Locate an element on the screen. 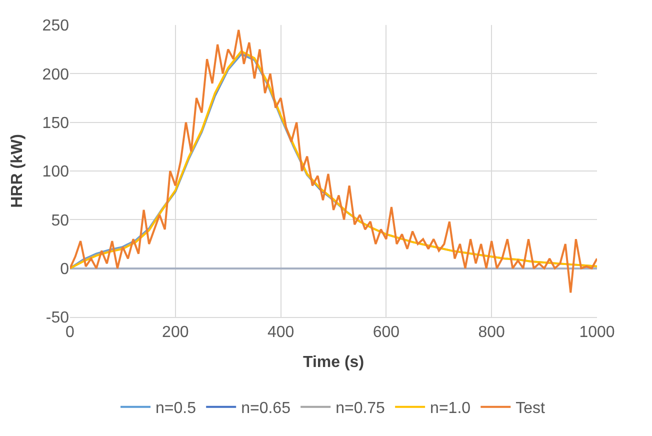 This screenshot has width=652, height=436. y-tick-label: 250 is located at coordinates (56, 26).